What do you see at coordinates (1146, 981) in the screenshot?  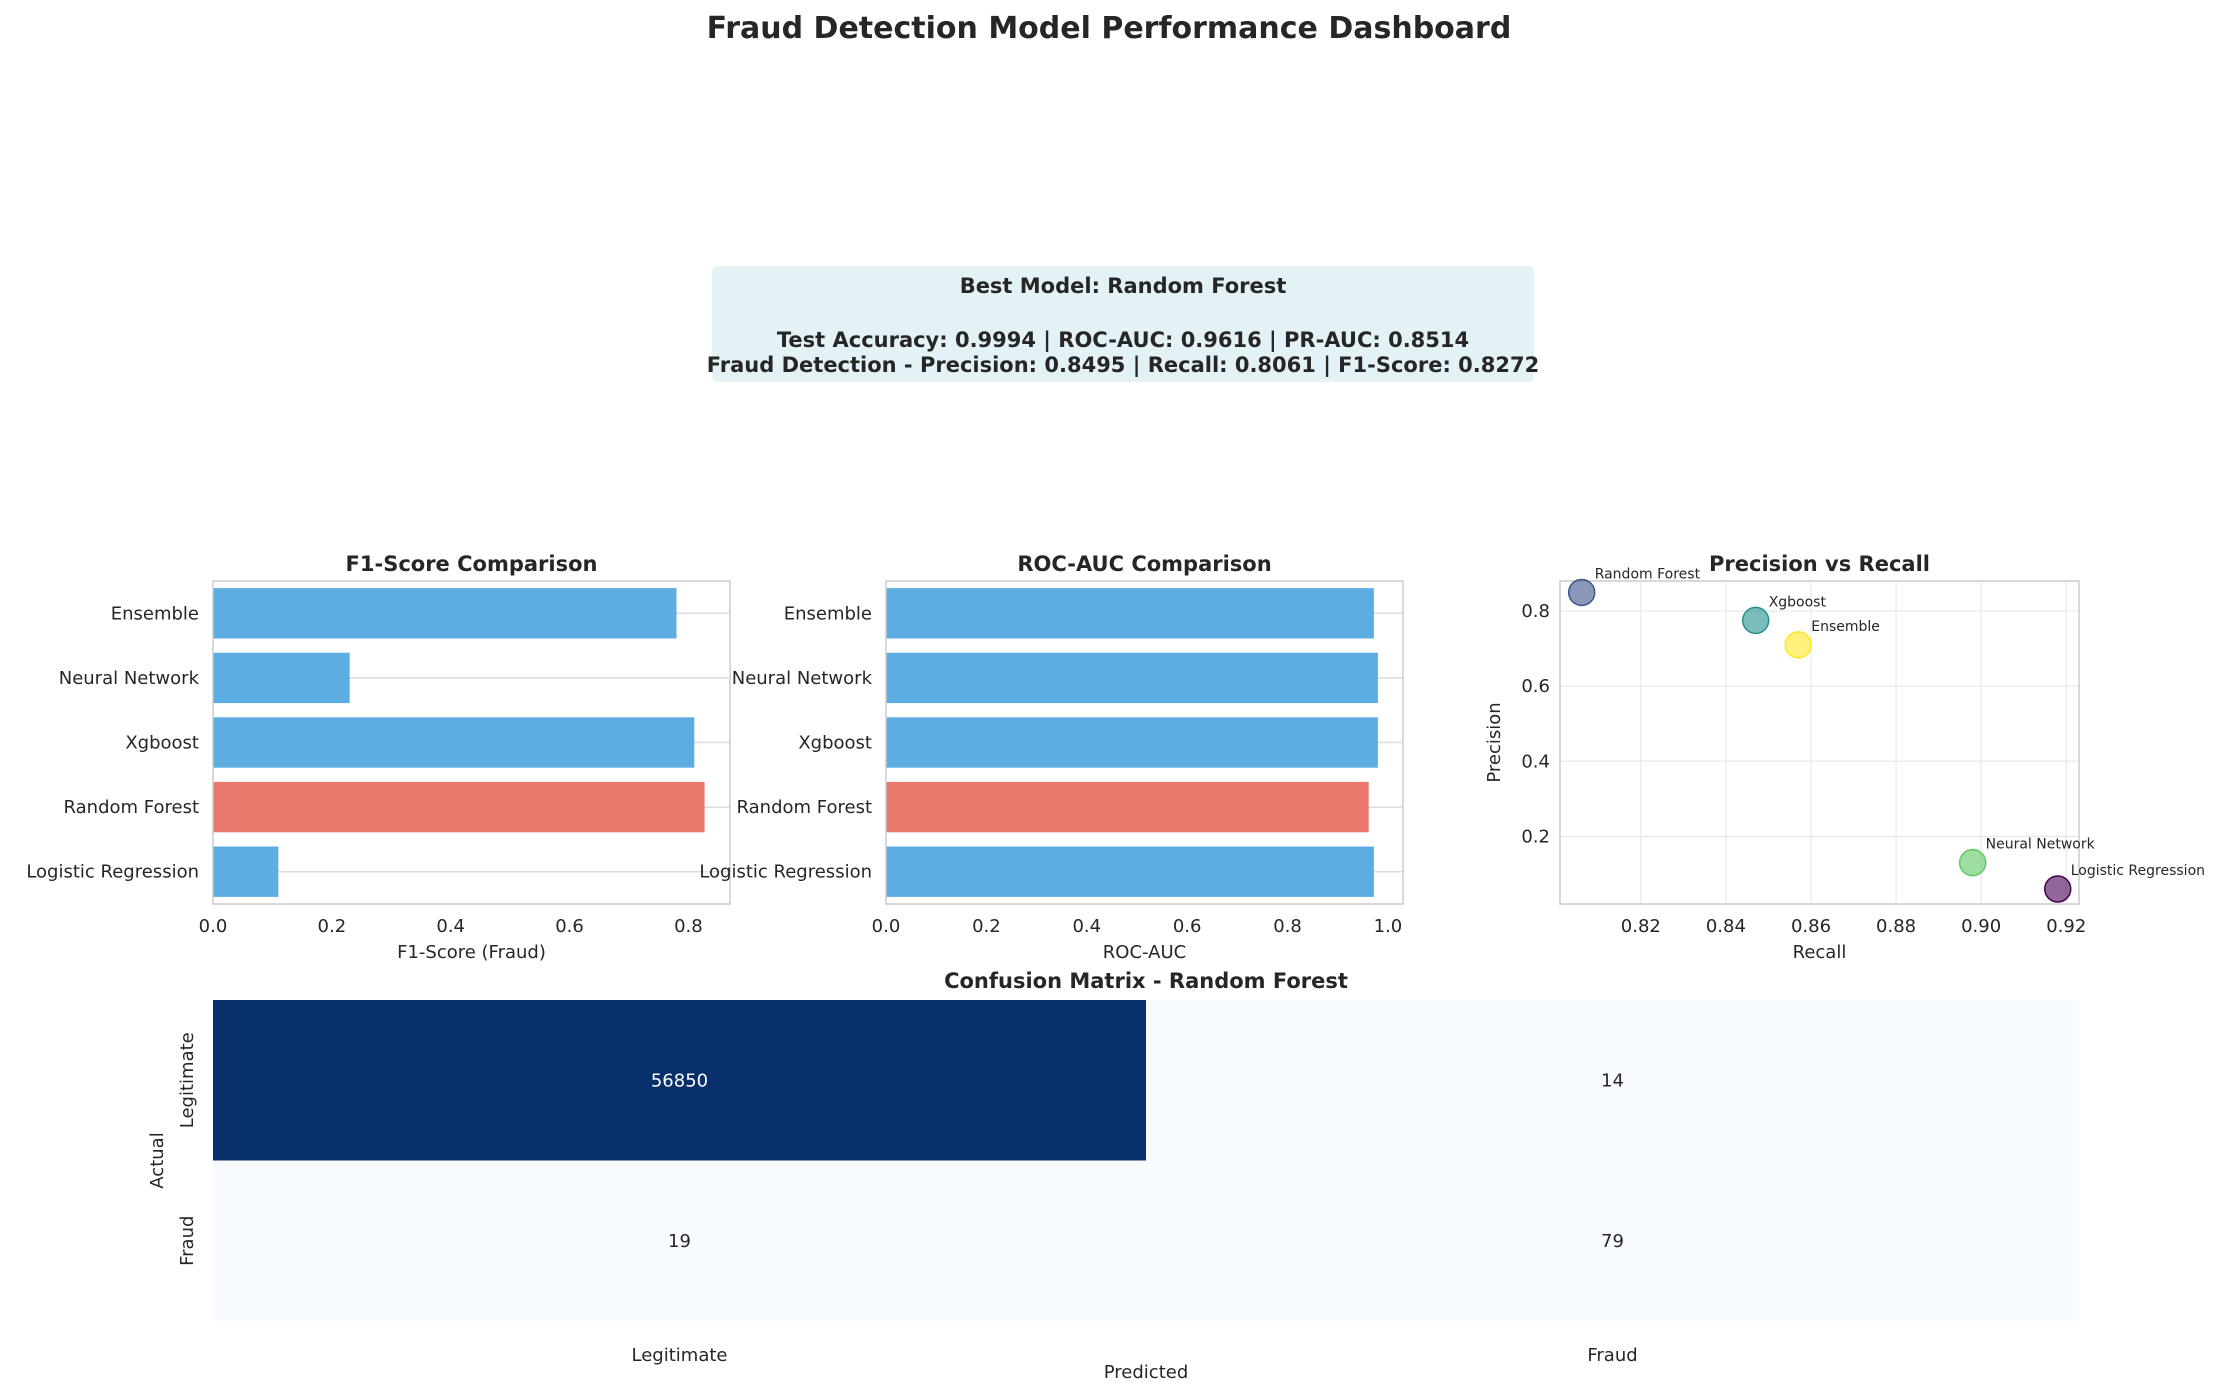 I see `chart-title: Confusion Matrix - Random Forest` at bounding box center [1146, 981].